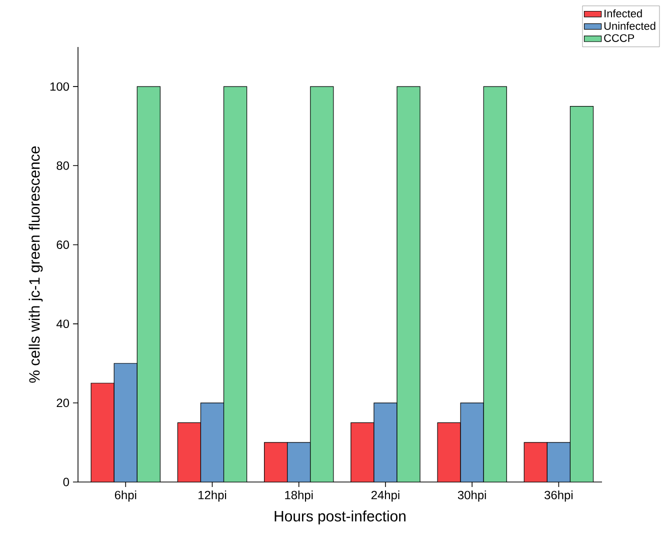  I want to click on y-tick-label: 20, so click(63, 403).